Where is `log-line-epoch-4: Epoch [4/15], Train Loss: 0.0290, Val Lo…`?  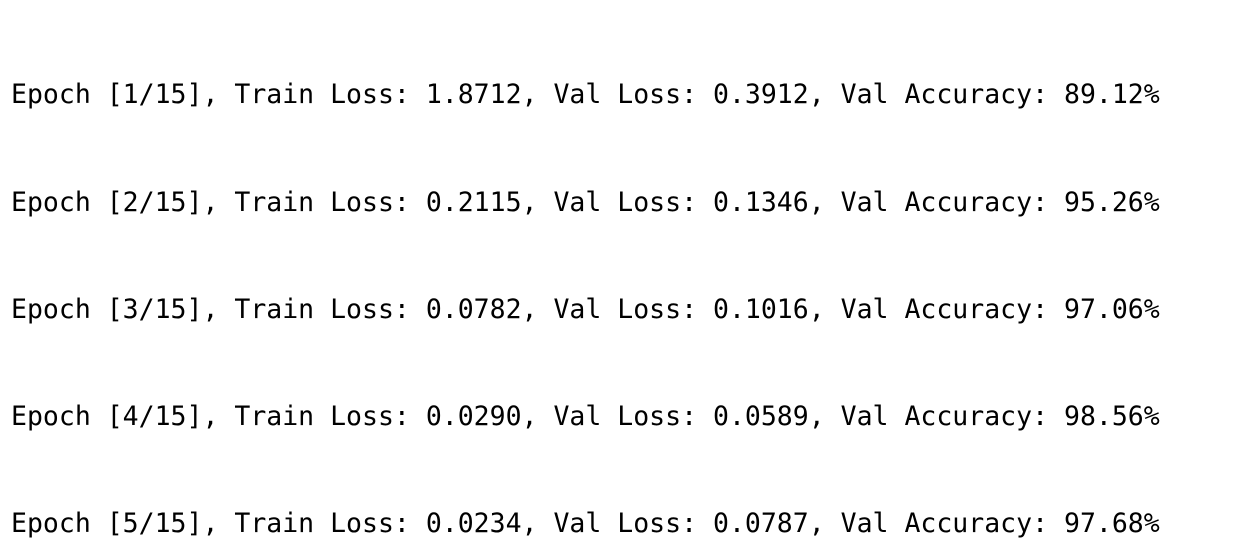
log-line-epoch-4: Epoch [4/15], Train Loss: 0.0290, Val Lo… is located at coordinates (585, 416).